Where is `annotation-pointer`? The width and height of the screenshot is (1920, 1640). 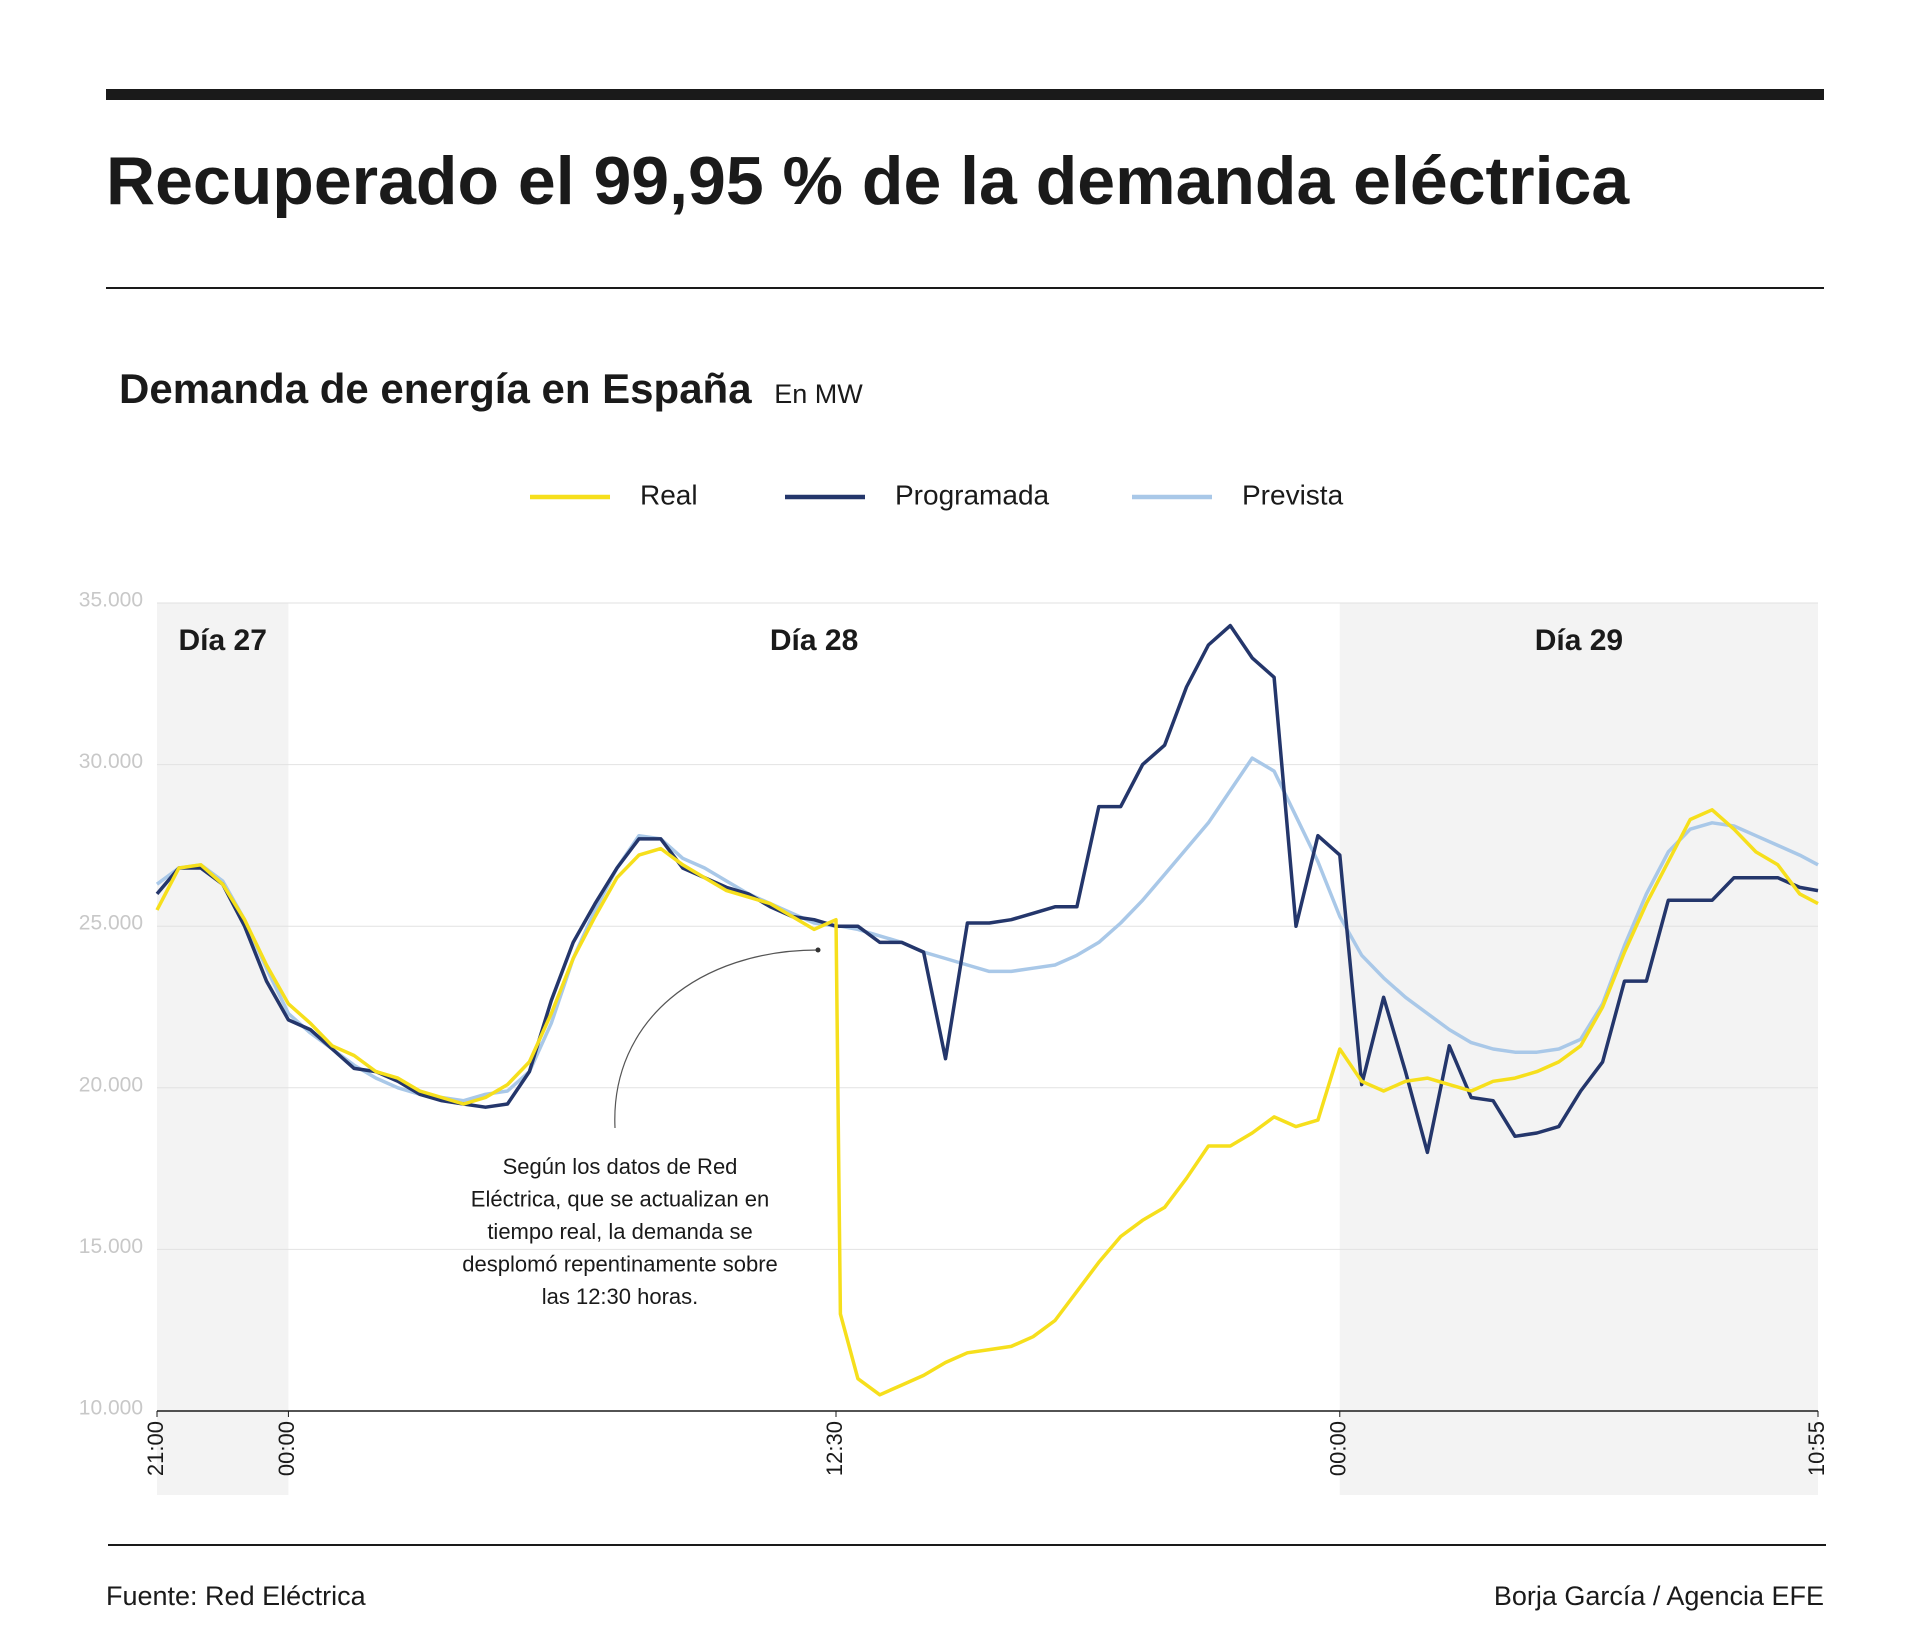 annotation-pointer is located at coordinates (716, 1039).